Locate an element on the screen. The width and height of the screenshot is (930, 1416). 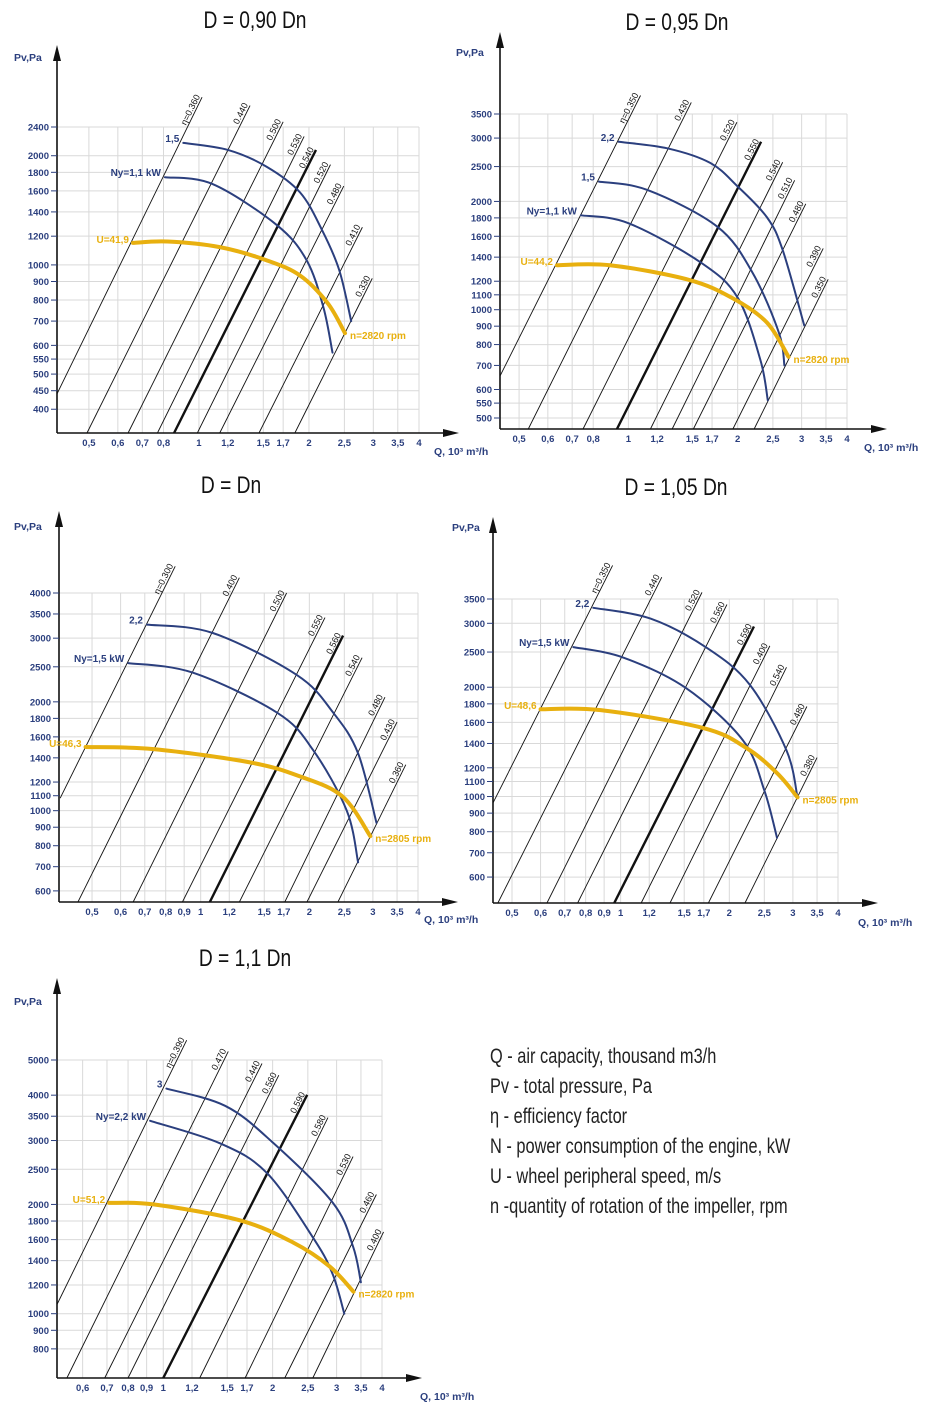
efficiency-line-label: 0.470 is located at coordinates (218, 1059).